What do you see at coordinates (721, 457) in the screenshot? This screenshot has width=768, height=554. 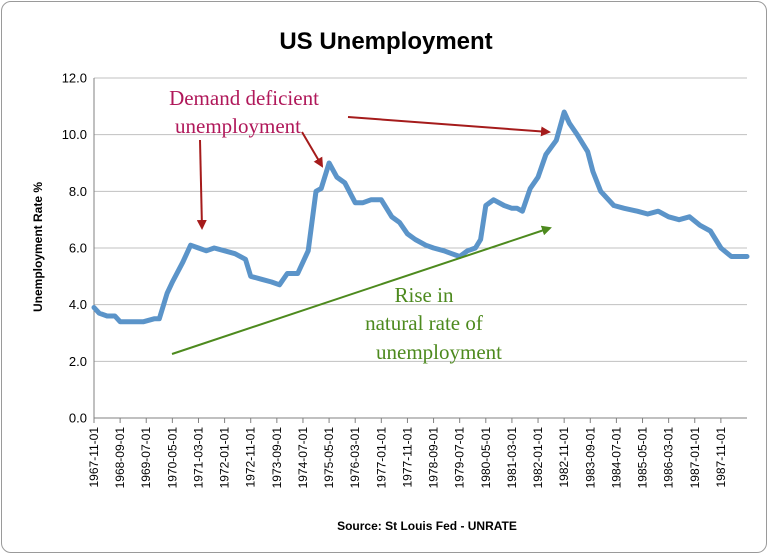 I see `x-tick-label: 1987-11-01` at bounding box center [721, 457].